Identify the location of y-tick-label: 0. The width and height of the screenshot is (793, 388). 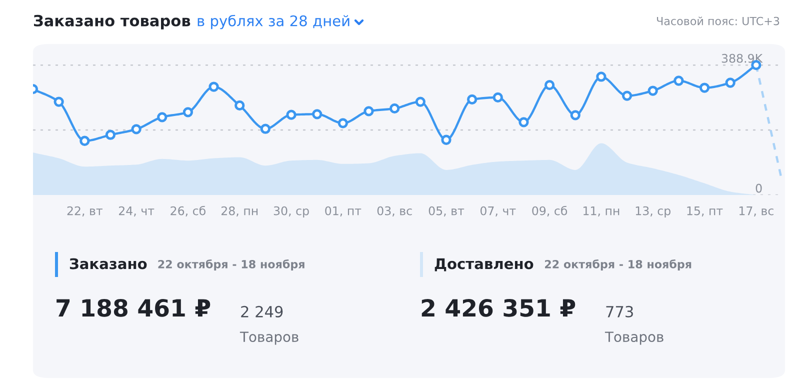
(759, 188).